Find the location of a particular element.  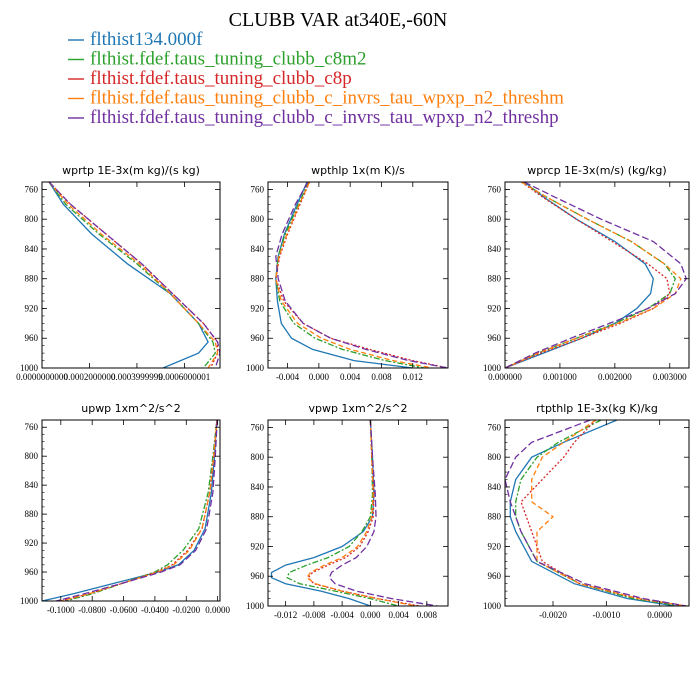

x-tick-label: 0.0000000000 is located at coordinates (42, 377).